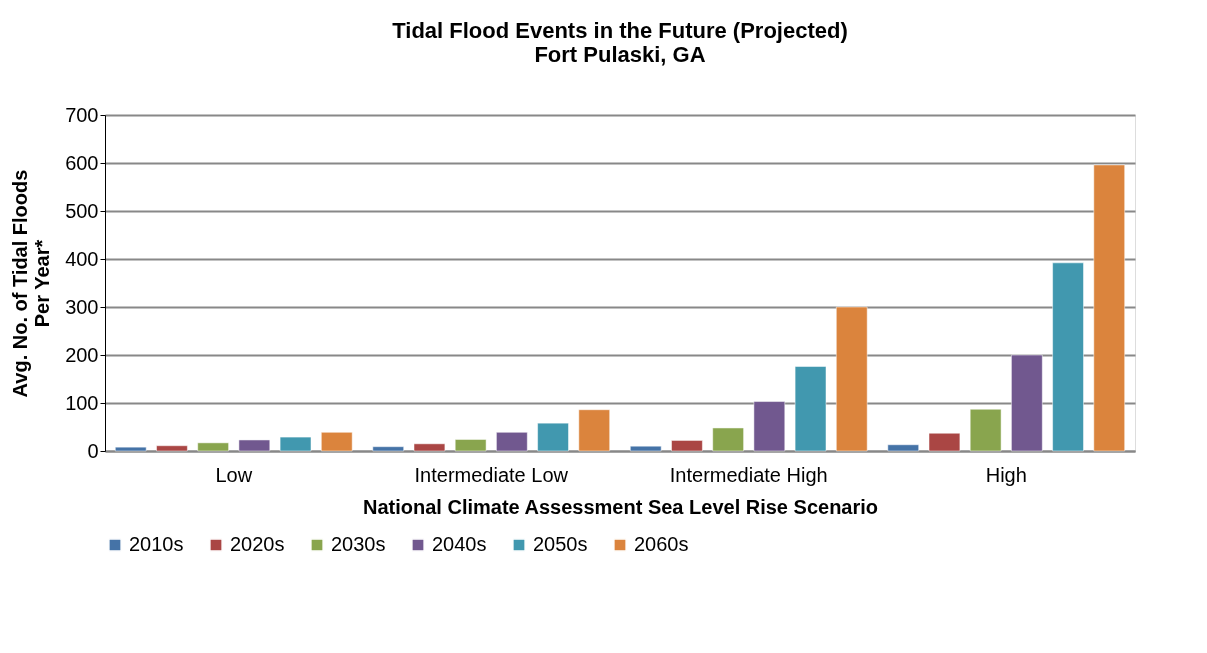 The image size is (1207, 653). I want to click on legend-label: 2030s, so click(358, 544).